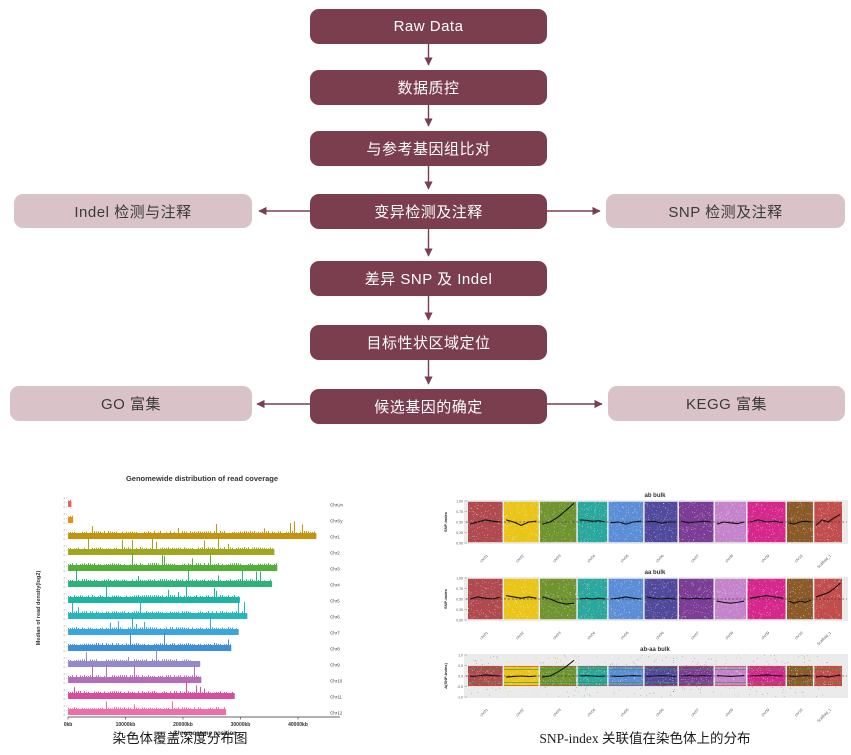 This screenshot has height=755, width=851. What do you see at coordinates (202, 478) in the screenshot?
I see `svg-text:Genomewide distribution of rea: Genomewide distribution of read coverage` at bounding box center [202, 478].